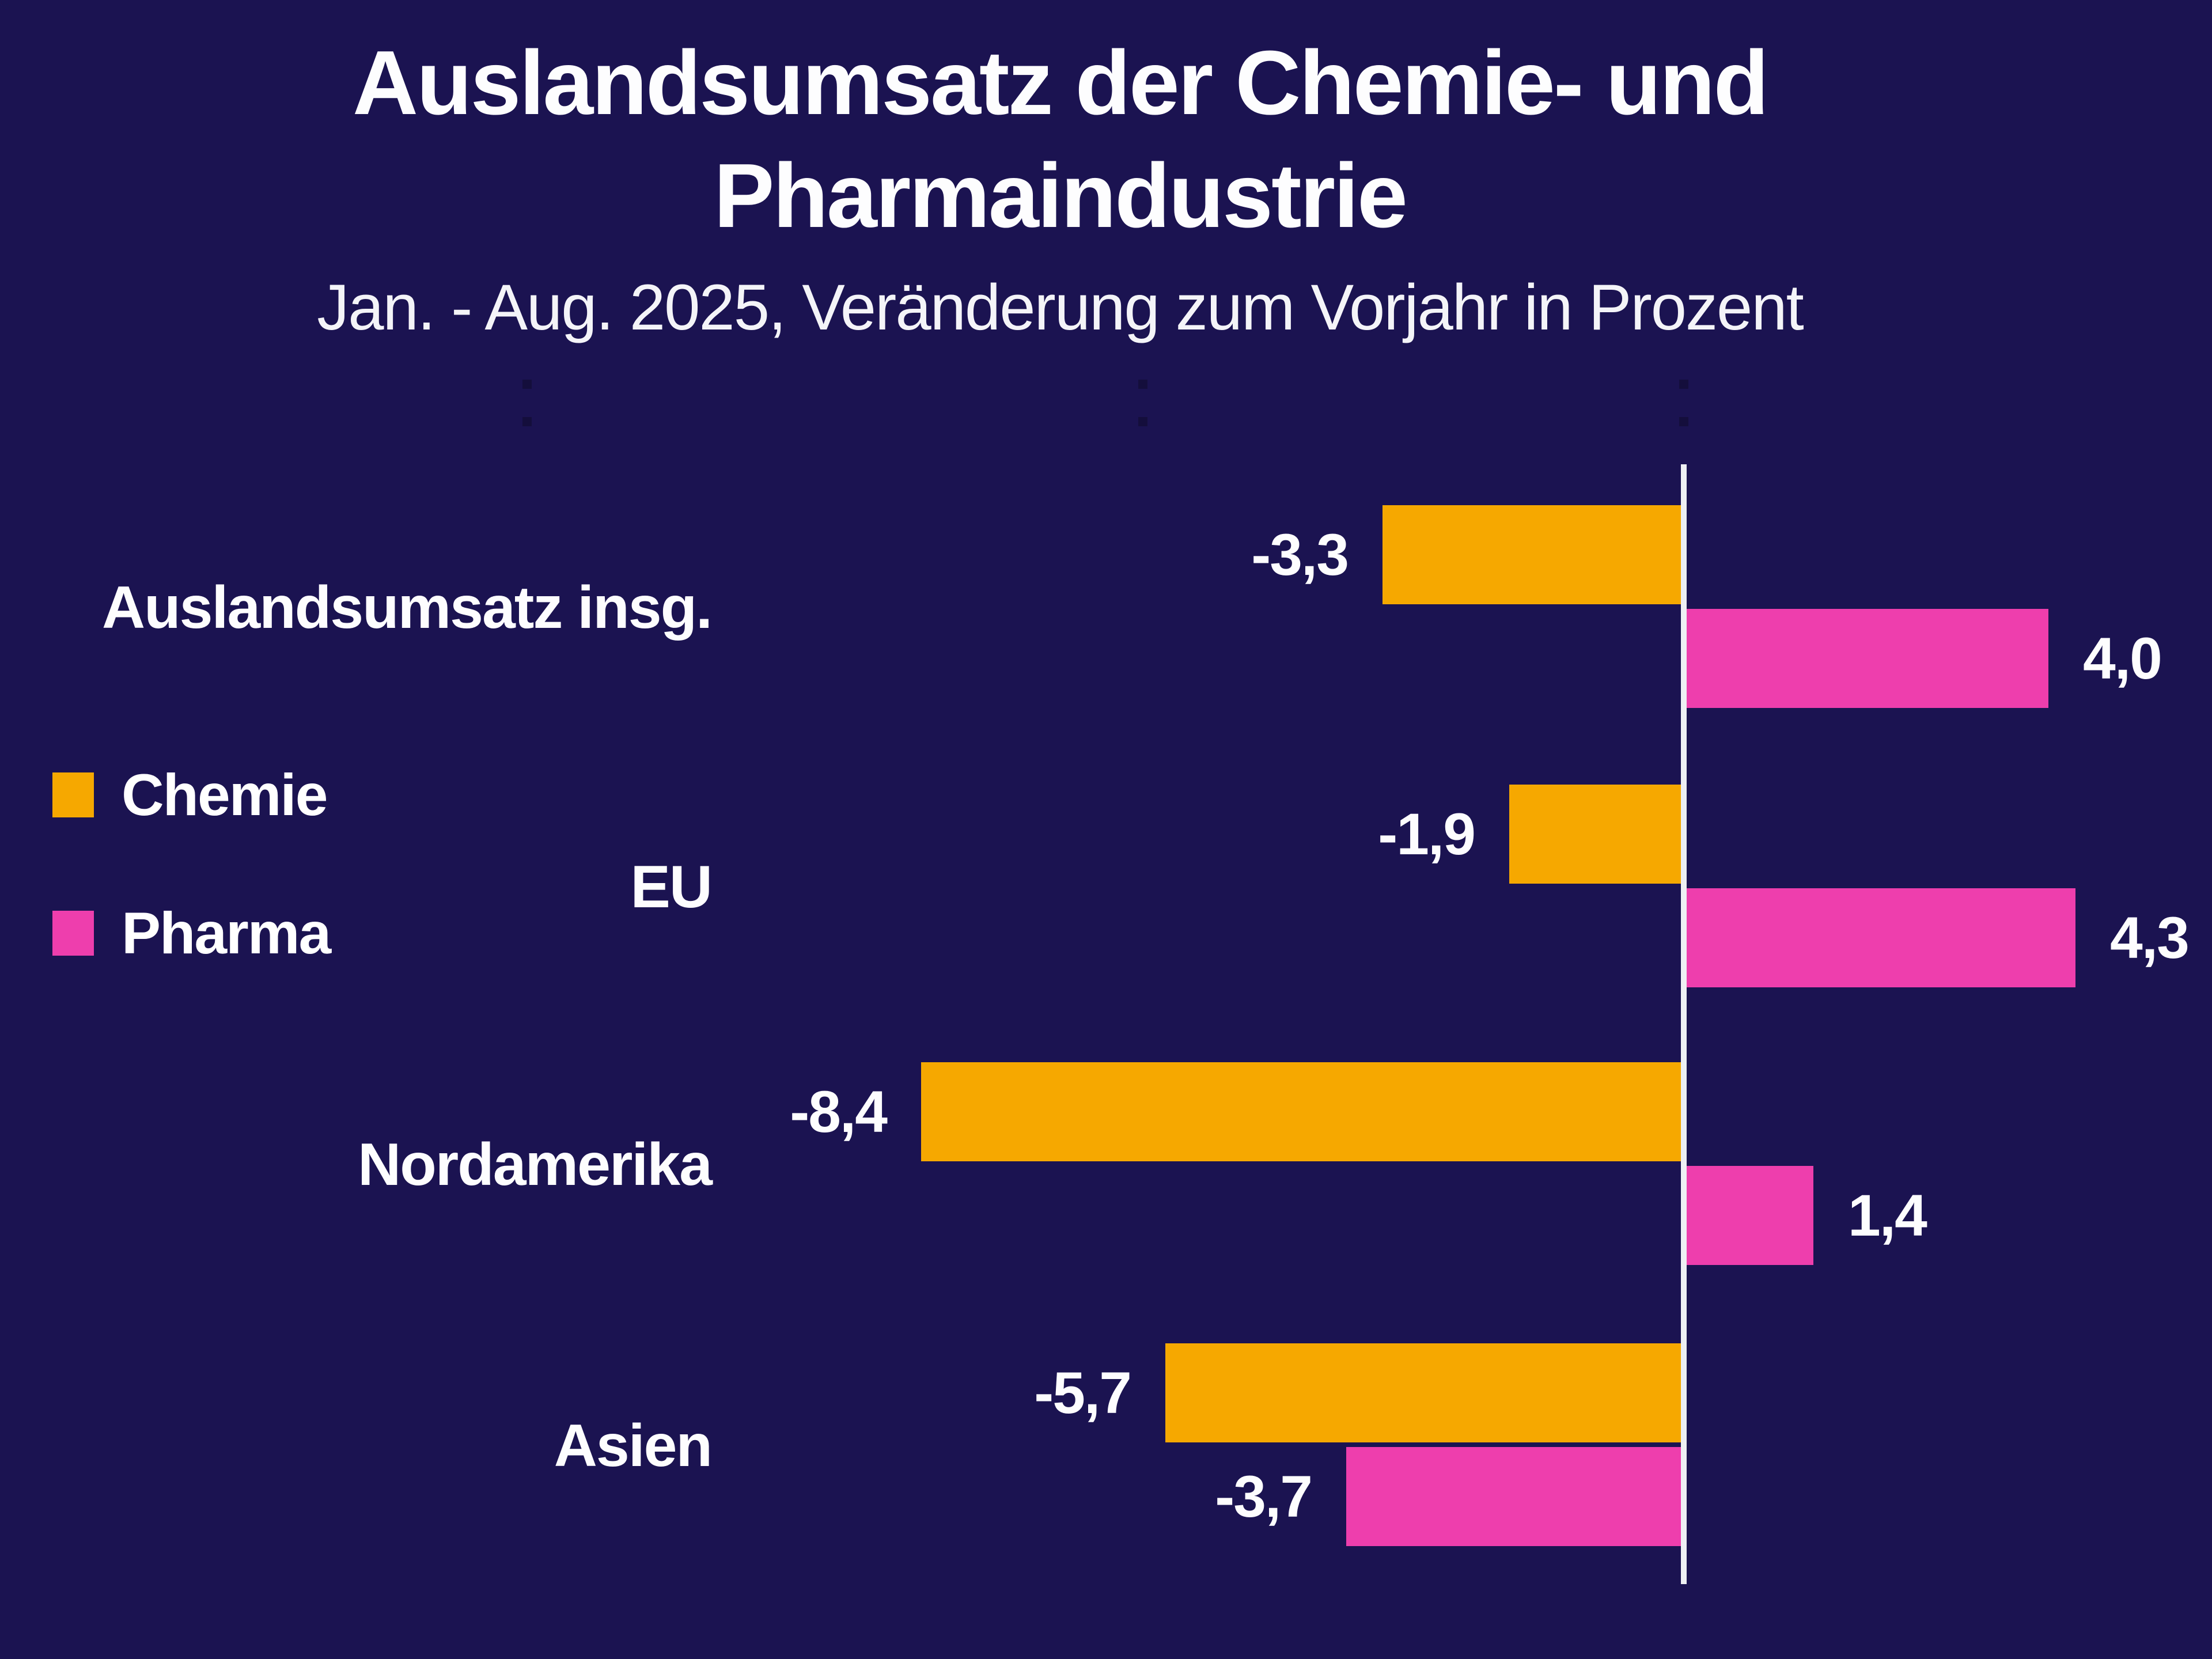  Describe the element at coordinates (839, 1112) in the screenshot. I see `value-label-chemie-2: -8,4` at that location.